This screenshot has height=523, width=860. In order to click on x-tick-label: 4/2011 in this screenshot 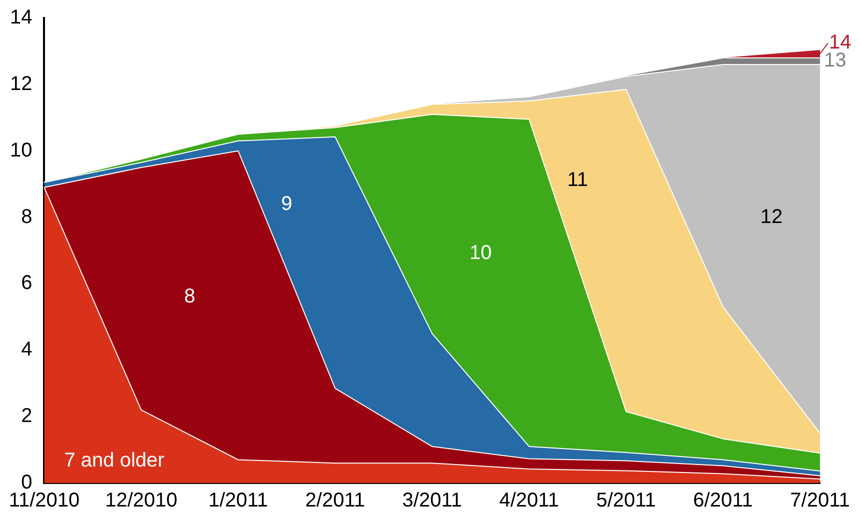, I will do `click(529, 501)`.